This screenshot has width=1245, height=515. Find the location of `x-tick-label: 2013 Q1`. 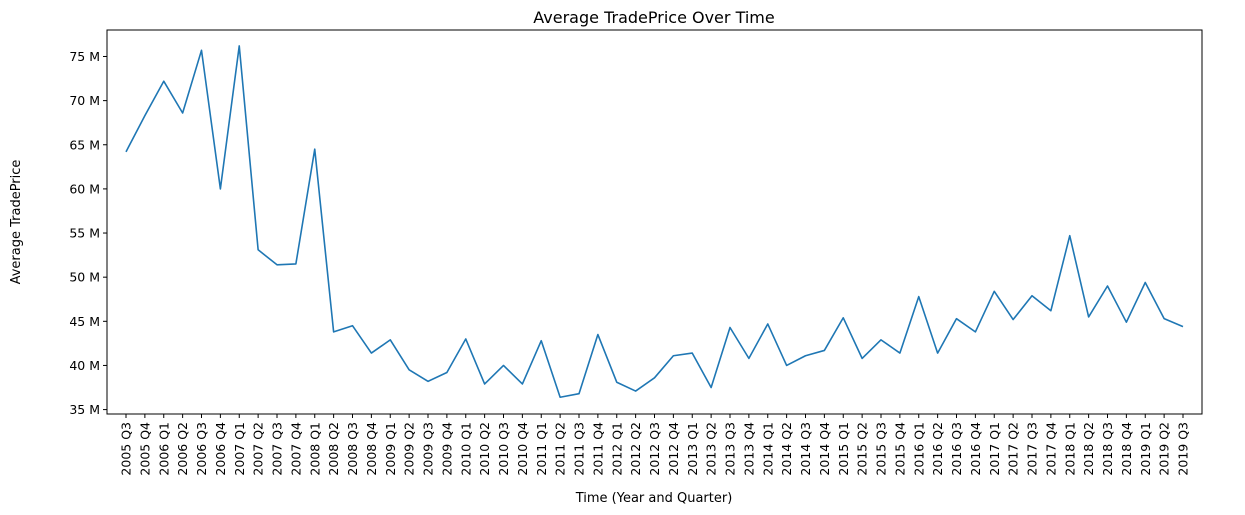

x-tick-label: 2013 Q1 is located at coordinates (692, 449).